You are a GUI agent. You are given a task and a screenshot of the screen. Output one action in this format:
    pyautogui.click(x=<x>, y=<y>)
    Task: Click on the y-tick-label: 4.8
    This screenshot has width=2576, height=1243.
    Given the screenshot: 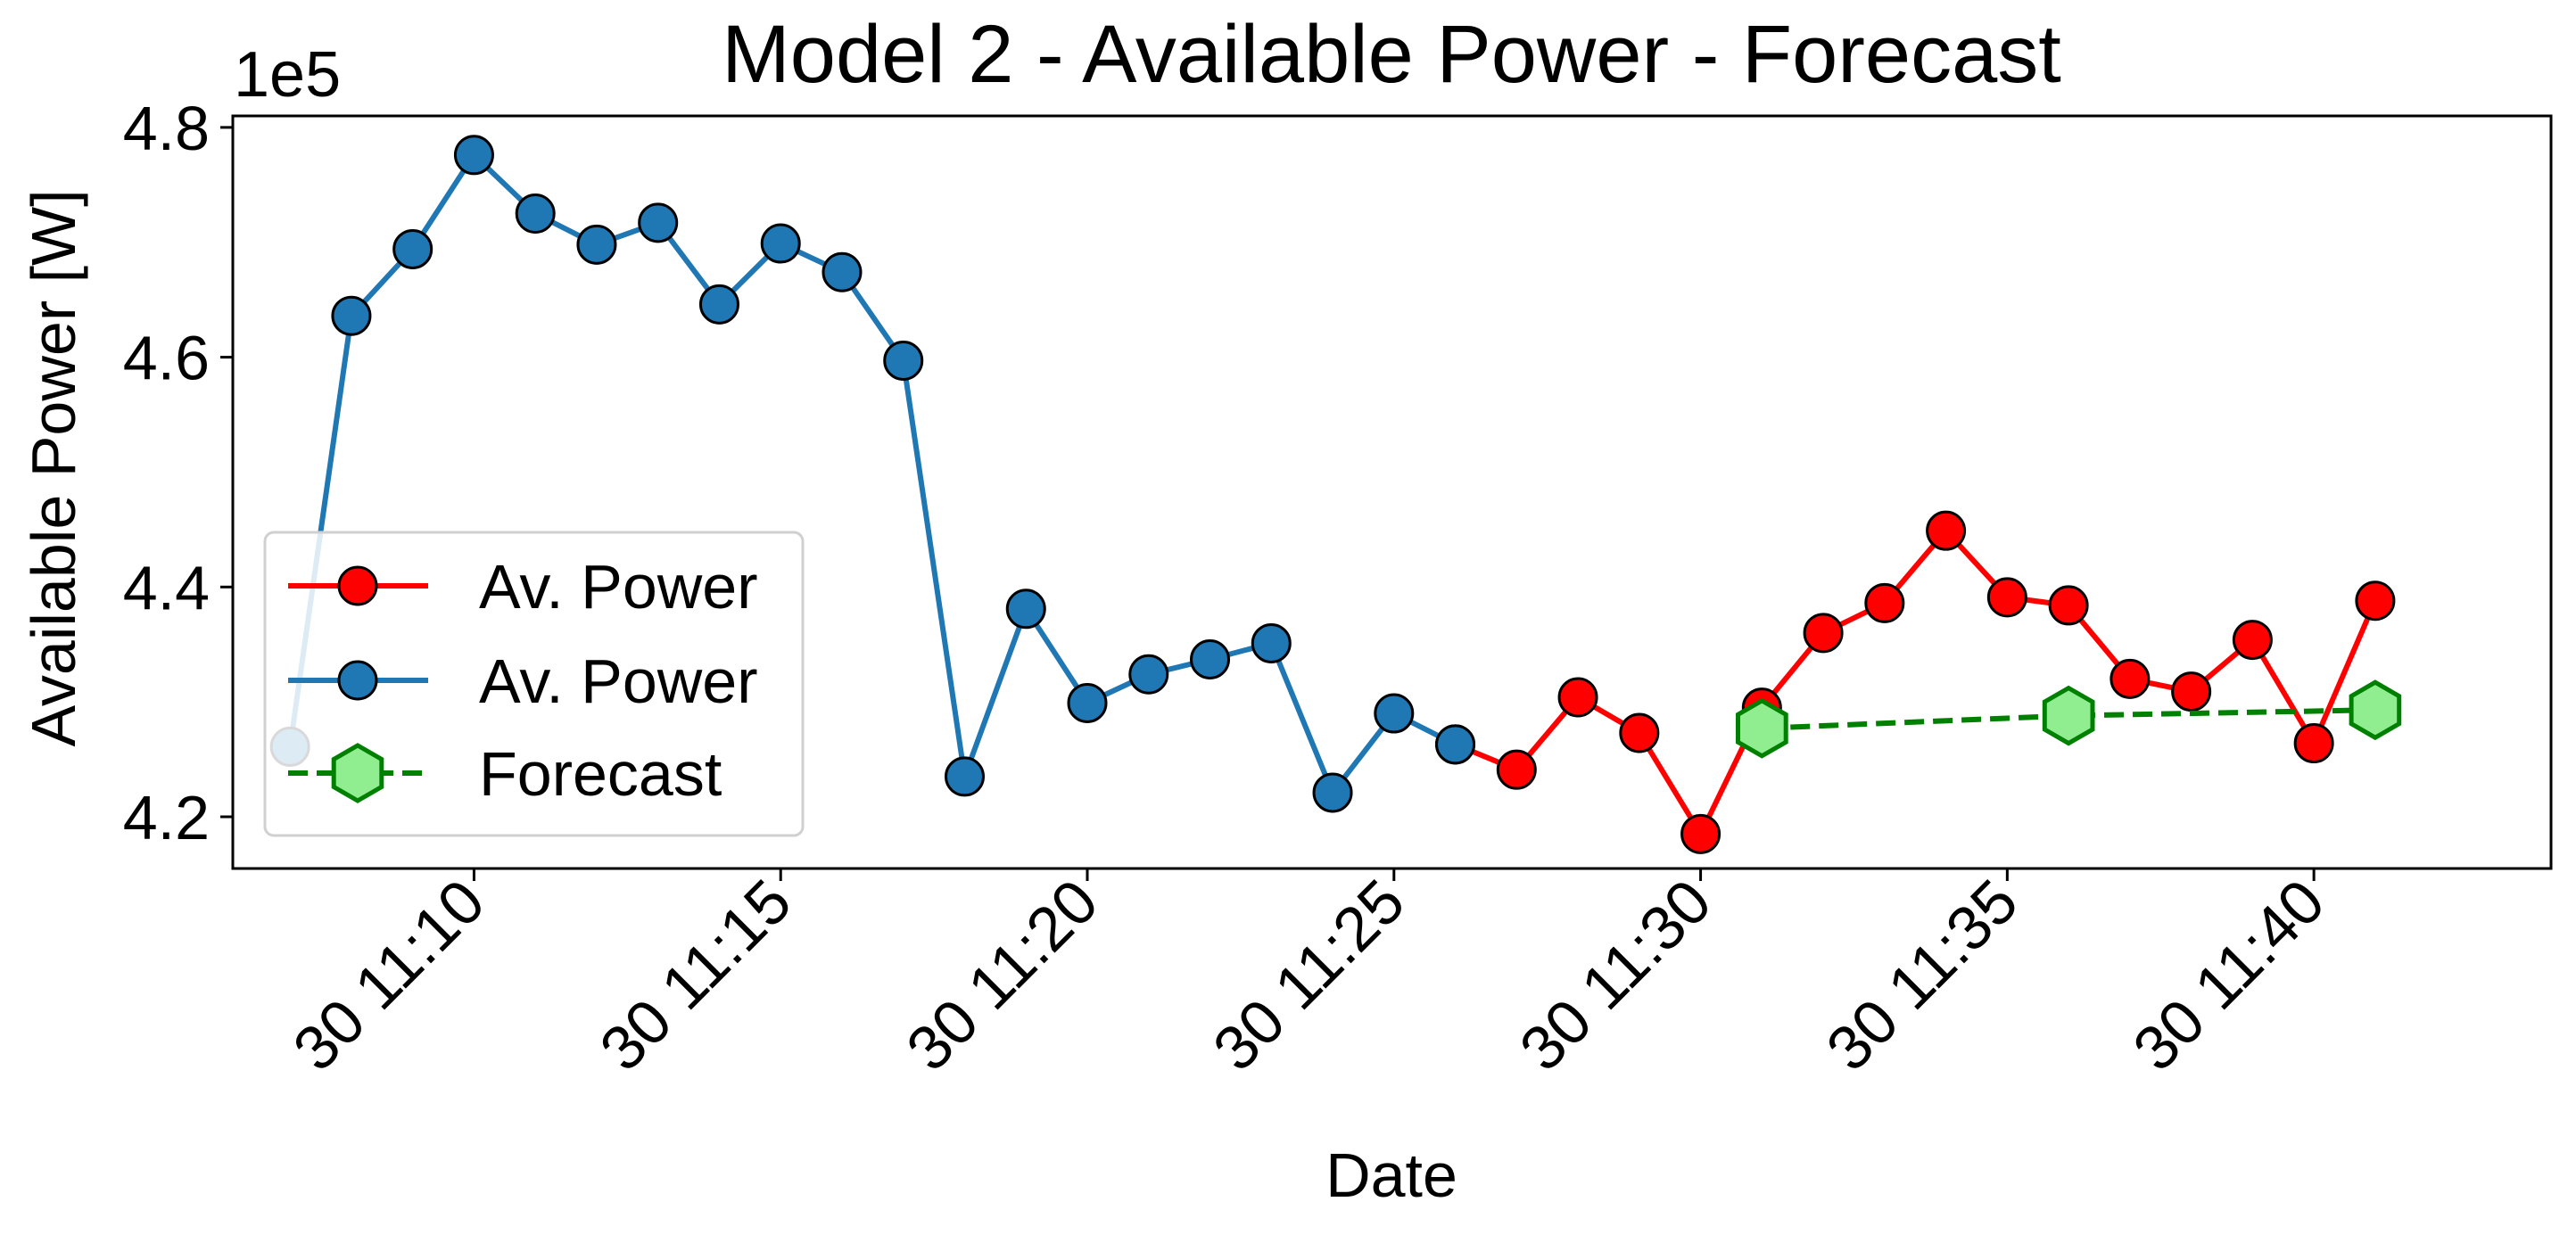 What is the action you would take?
    pyautogui.click(x=167, y=128)
    